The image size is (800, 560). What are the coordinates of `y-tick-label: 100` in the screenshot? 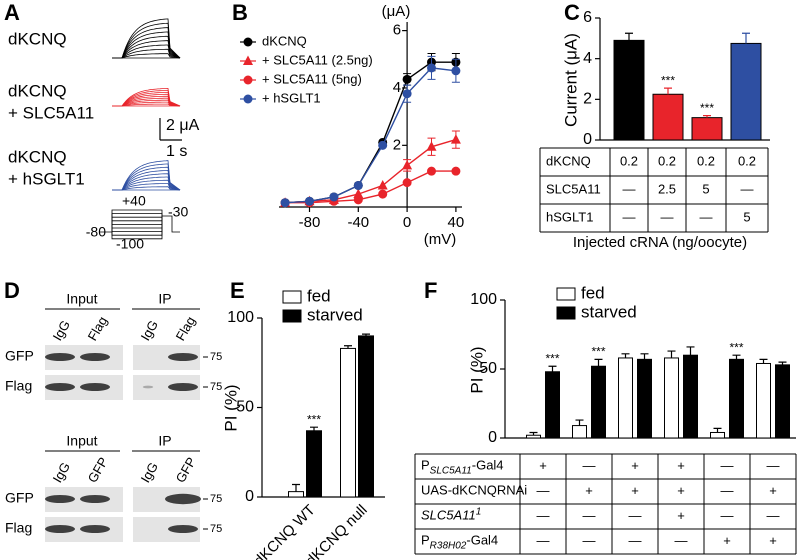 It's located at (483, 299).